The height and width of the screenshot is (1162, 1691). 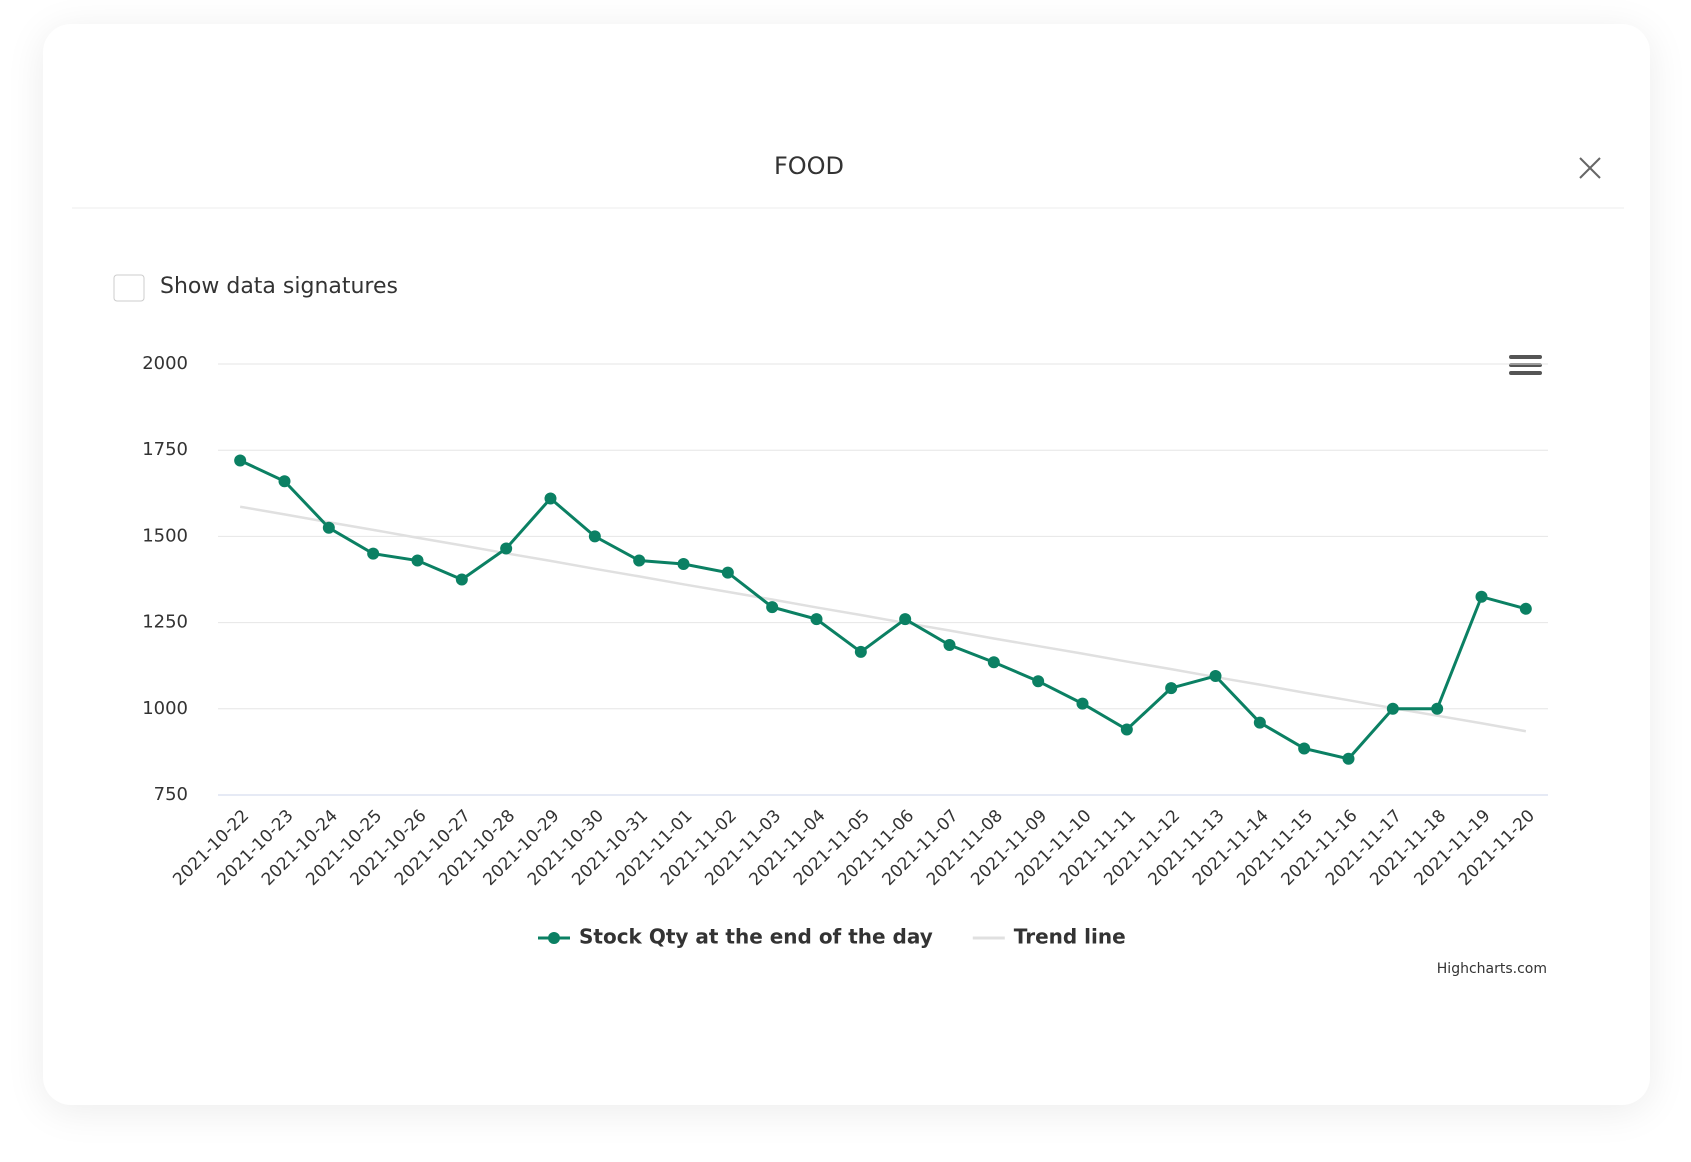 What do you see at coordinates (809, 166) in the screenshot?
I see `modal-title: FOOD` at bounding box center [809, 166].